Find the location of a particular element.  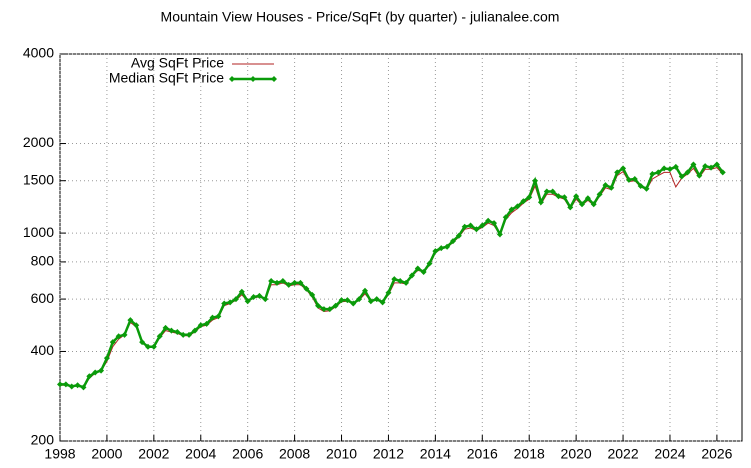

x-tick-label: 2024 is located at coordinates (669, 454).